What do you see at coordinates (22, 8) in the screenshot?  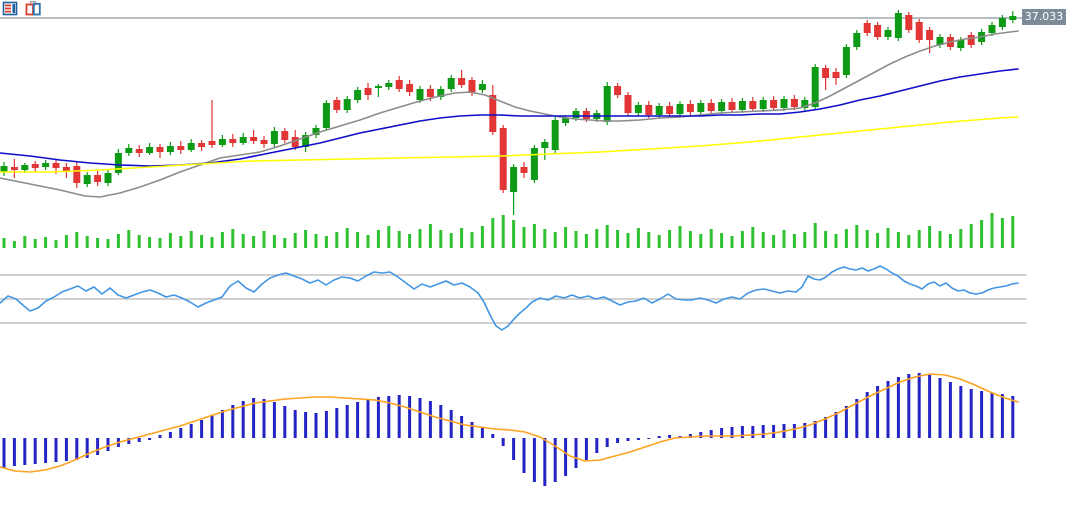 I see `toolbar` at bounding box center [22, 8].